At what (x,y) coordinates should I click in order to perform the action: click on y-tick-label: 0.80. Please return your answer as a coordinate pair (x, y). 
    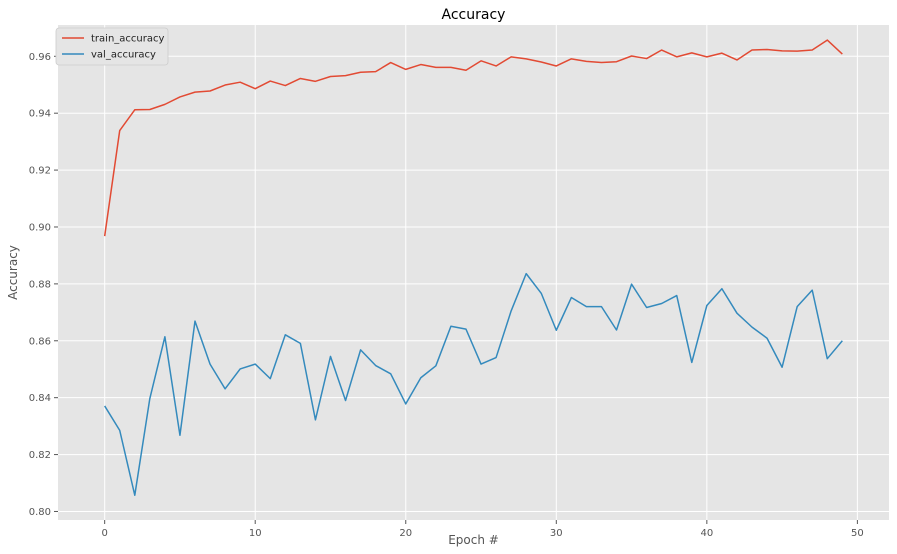
    Looking at the image, I should click on (40, 512).